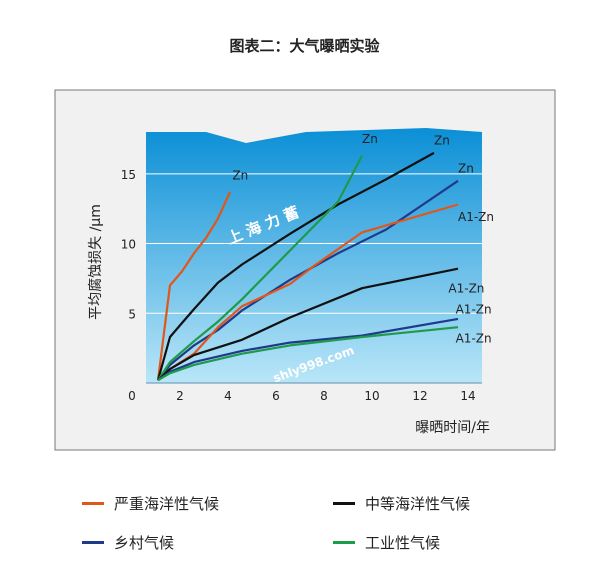  I want to click on y-tick-label: 10, so click(128, 245).